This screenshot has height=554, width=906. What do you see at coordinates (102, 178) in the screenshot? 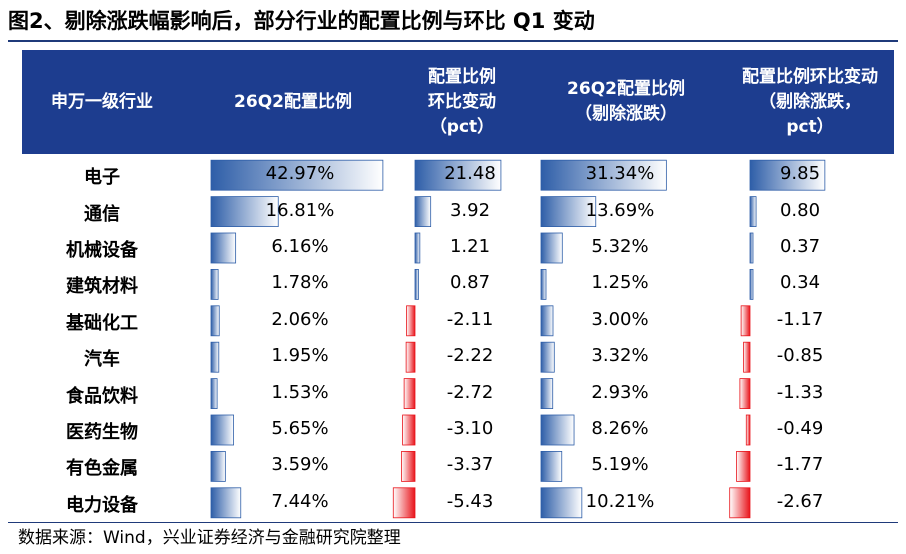
I see `row-label: 电子` at bounding box center [102, 178].